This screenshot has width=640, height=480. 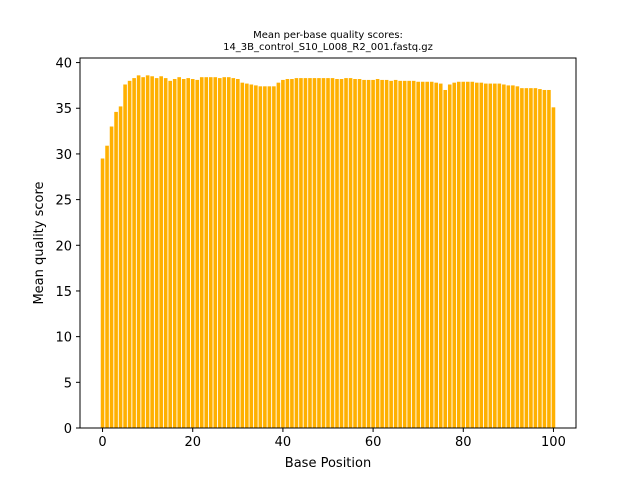 I want to click on y-tick-label: 35, so click(x=63, y=109).